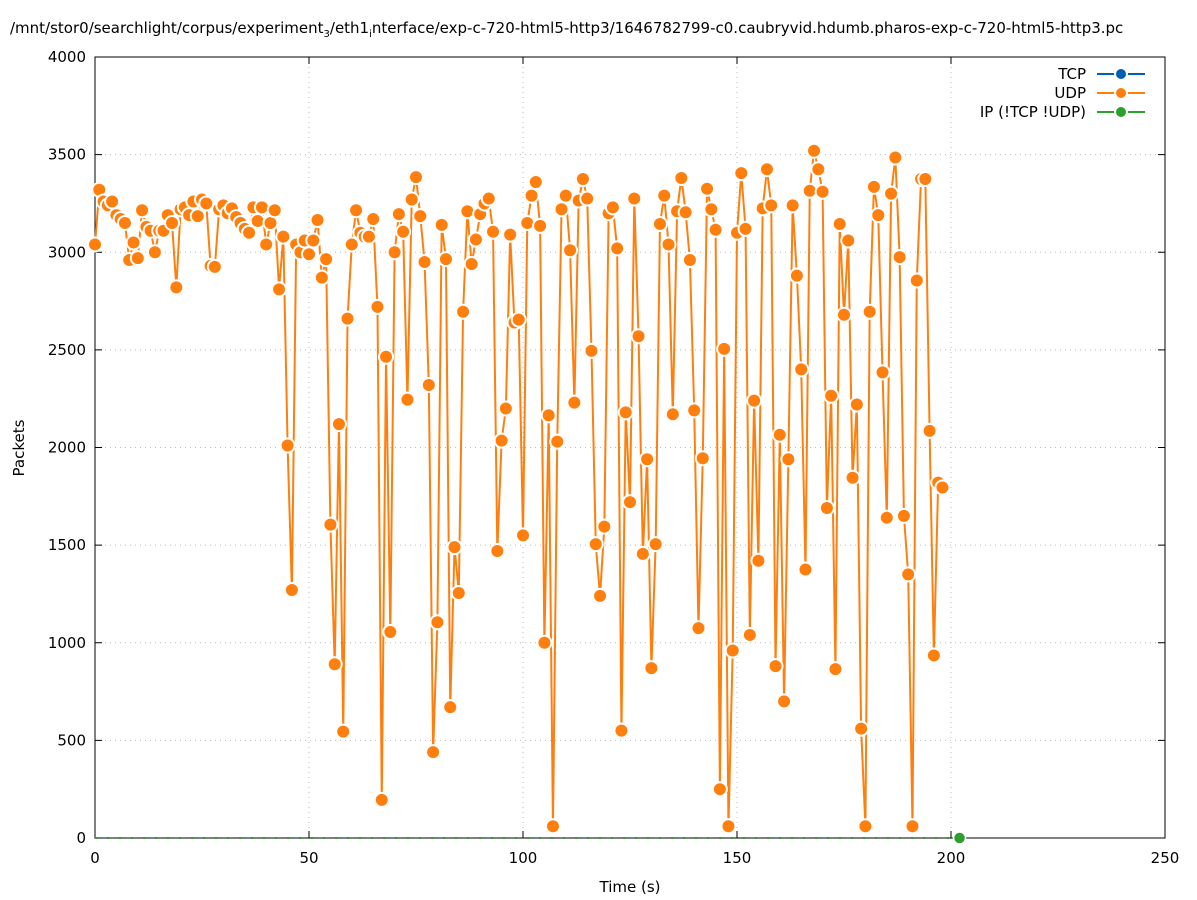  Describe the element at coordinates (951, 858) in the screenshot. I see `x-tick-label: 200` at that location.